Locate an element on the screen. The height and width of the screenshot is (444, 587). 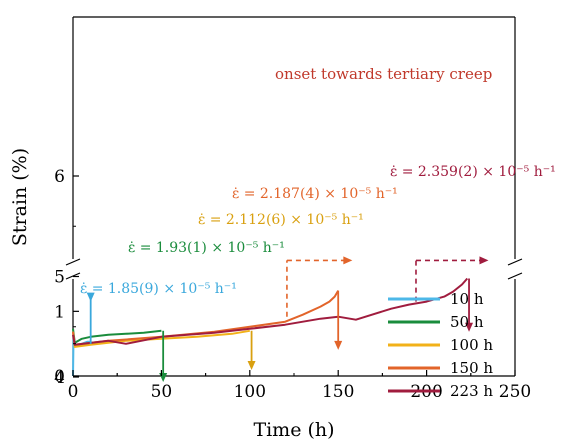
y-tick-label-lower: 0 is located at coordinates (59, 377).